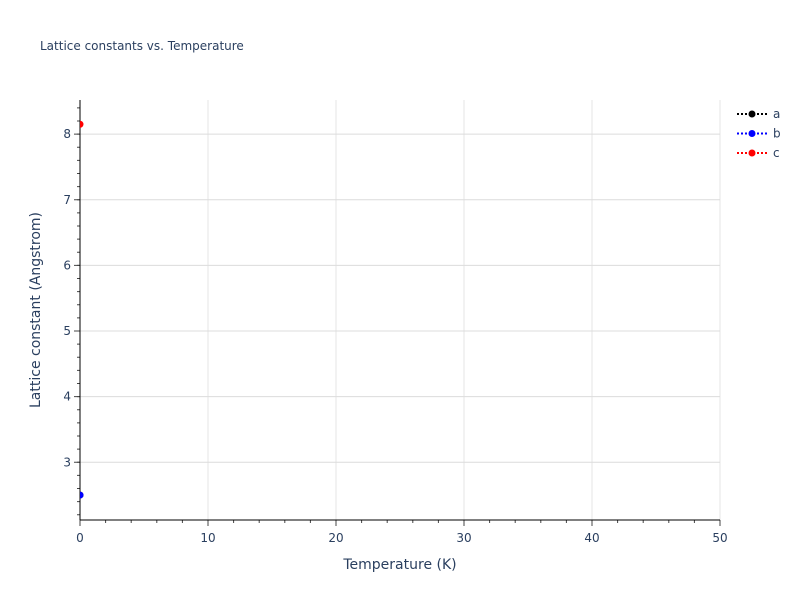 The height and width of the screenshot is (604, 800). I want to click on x-tick-label: 50, so click(719, 538).